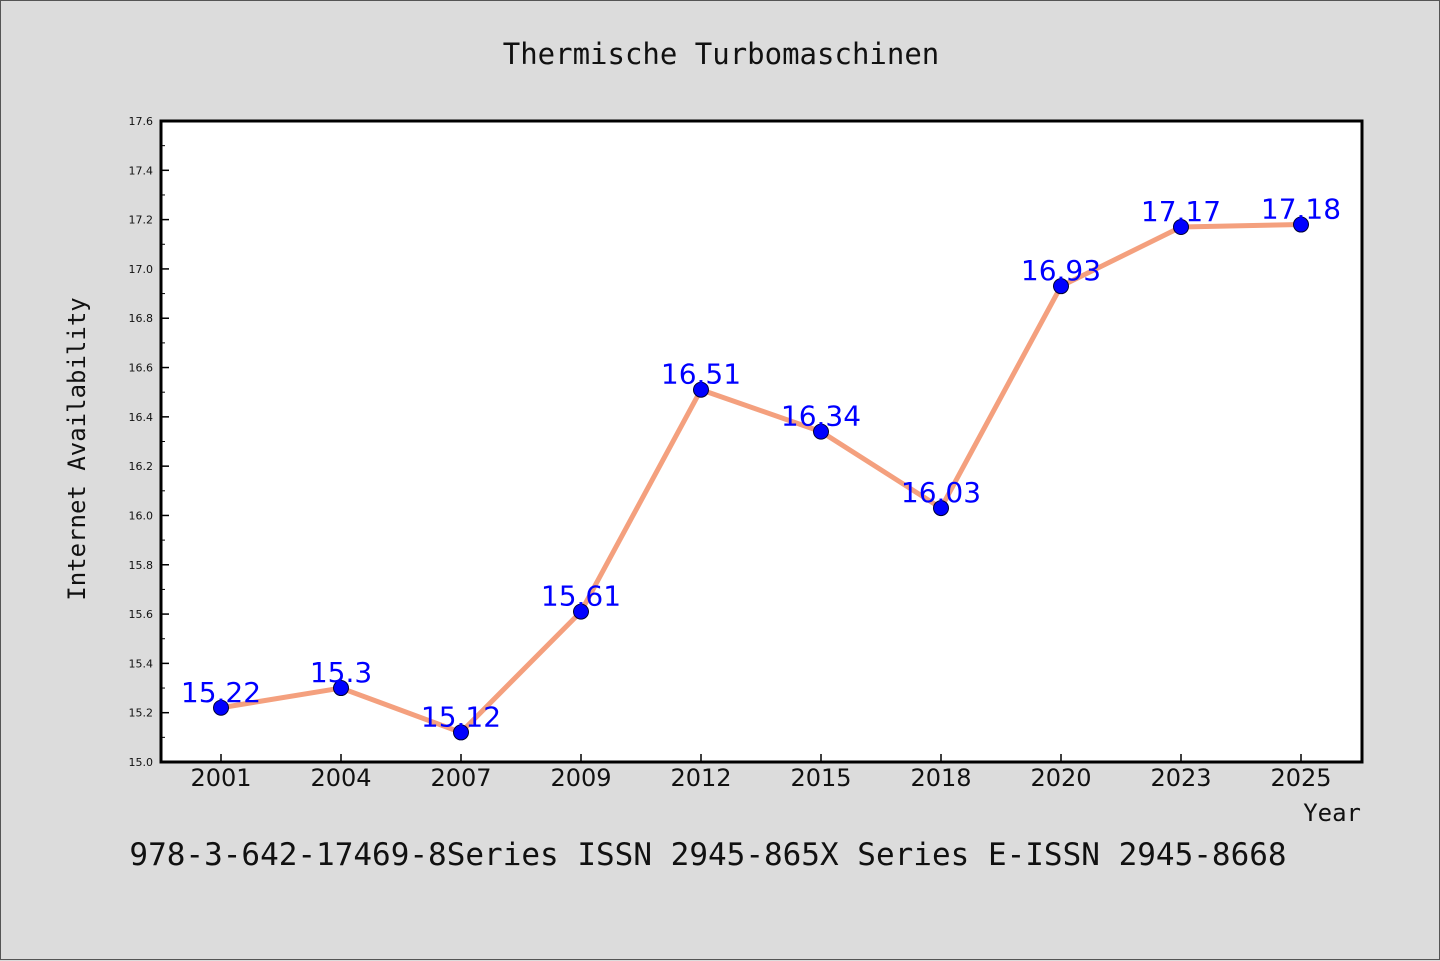 This screenshot has width=1440, height=961. Describe the element at coordinates (1181, 211) in the screenshot. I see `data-label: 17.17` at that location.